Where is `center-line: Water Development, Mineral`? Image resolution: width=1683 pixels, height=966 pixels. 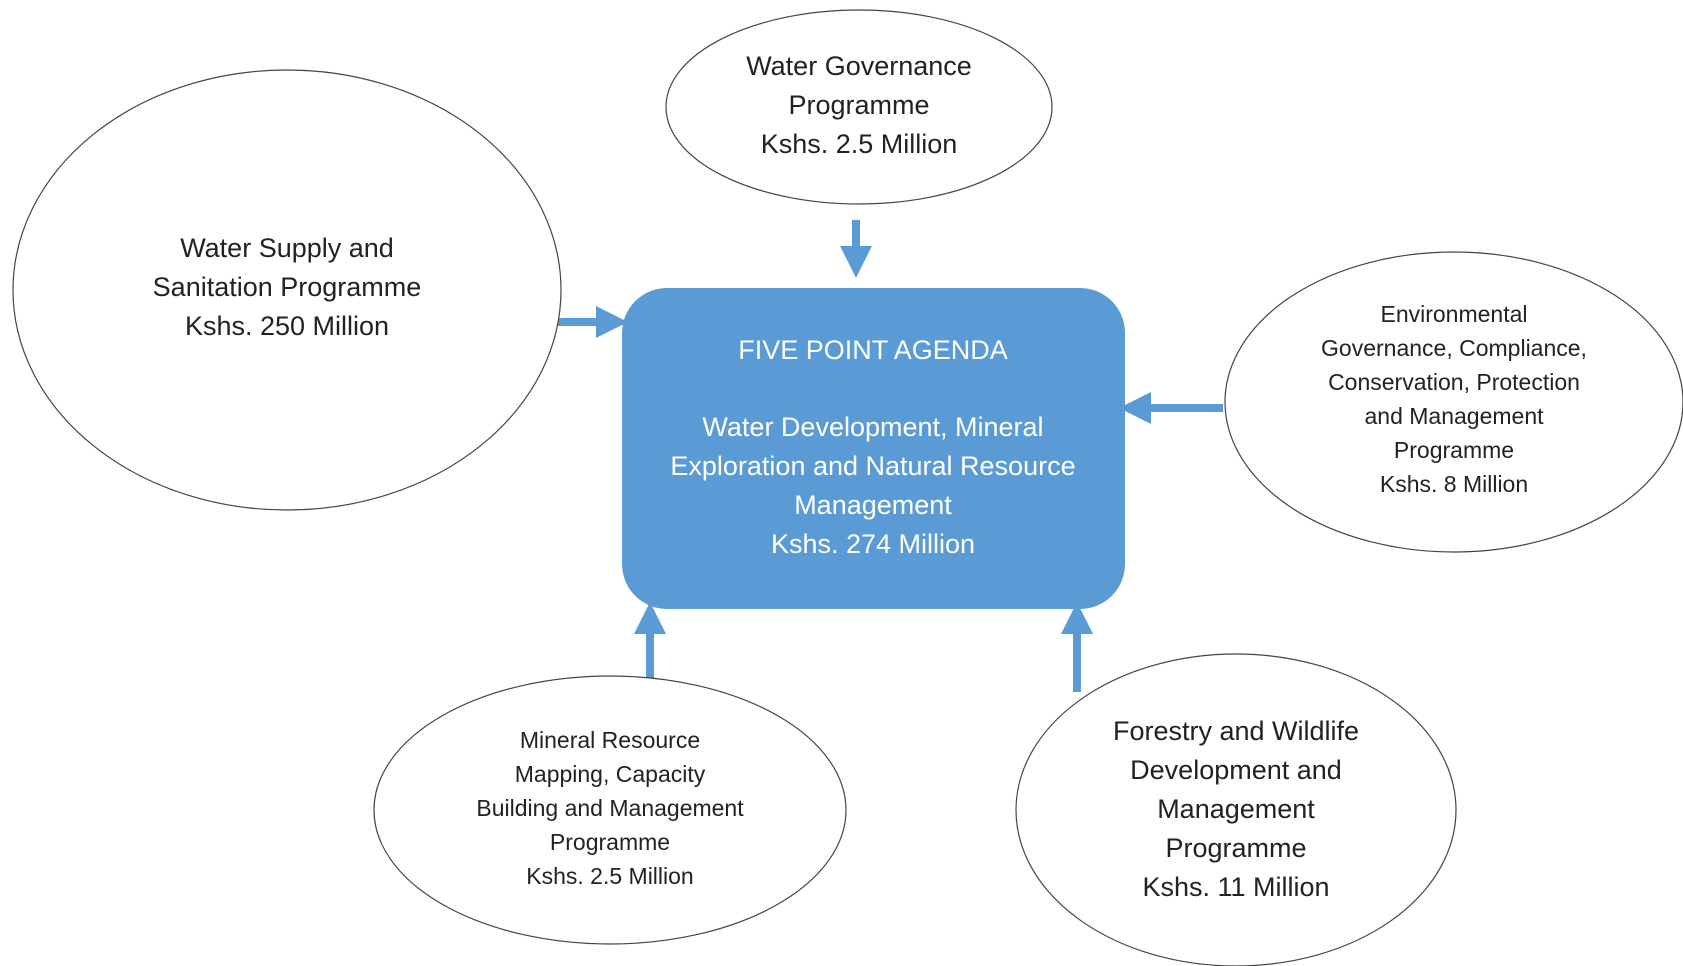 center-line: Water Development, Mineral is located at coordinates (872, 427).